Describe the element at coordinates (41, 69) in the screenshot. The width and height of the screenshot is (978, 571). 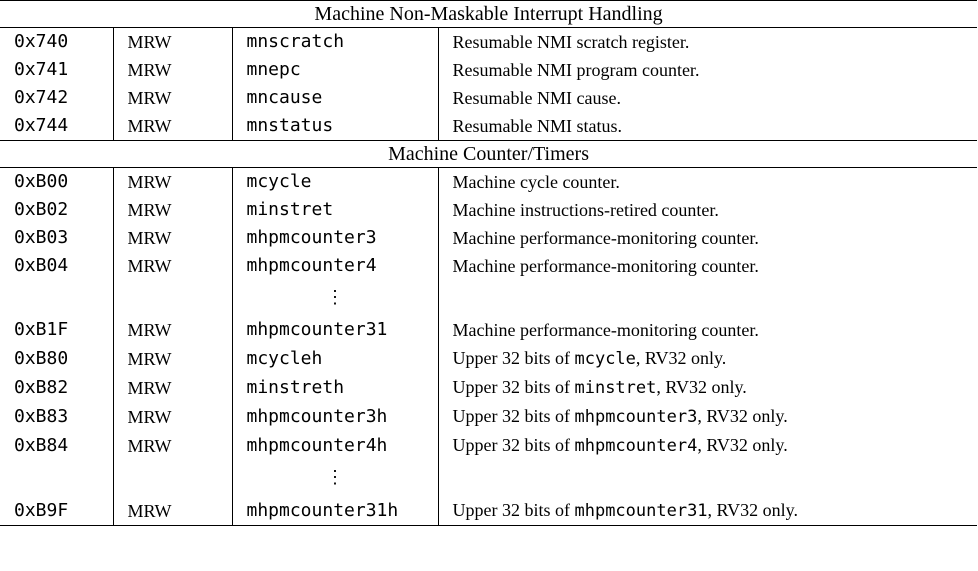
I see `csr-number: 0x741` at that location.